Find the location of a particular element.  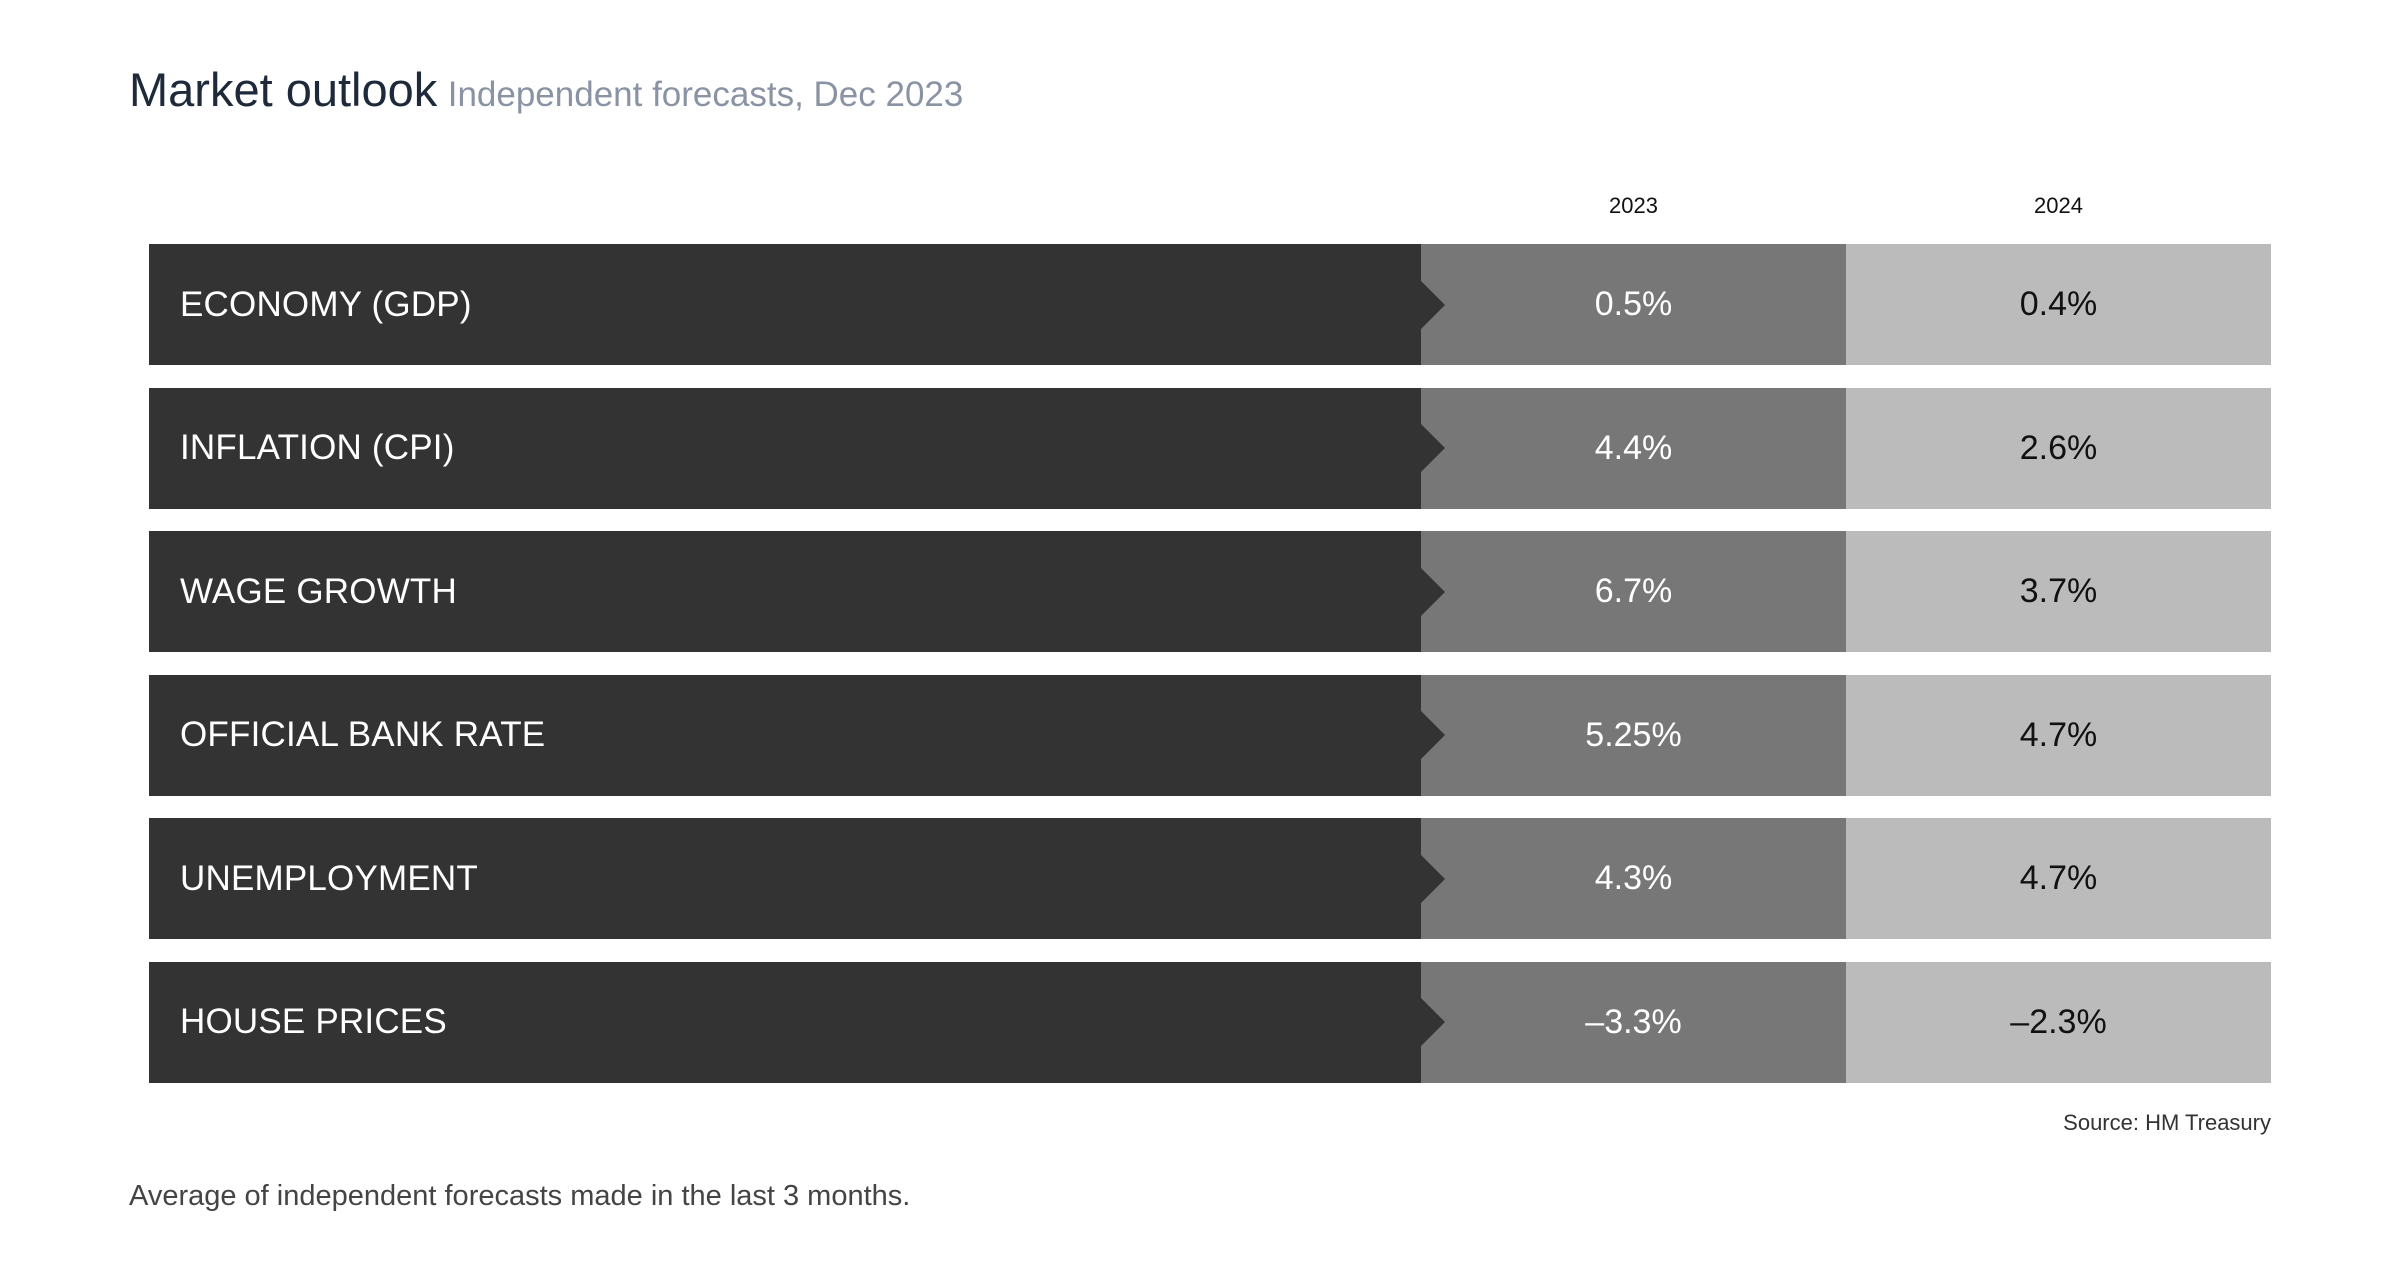

row-label: HOUSE PRICES is located at coordinates (785, 1022).